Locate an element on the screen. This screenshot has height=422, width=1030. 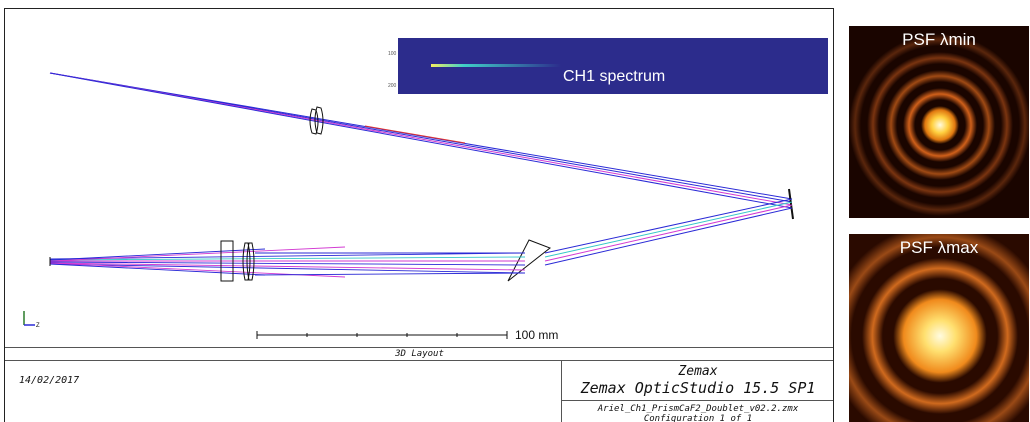
configuration-label: Configuration 1 of 1 is located at coordinates (698, 418).